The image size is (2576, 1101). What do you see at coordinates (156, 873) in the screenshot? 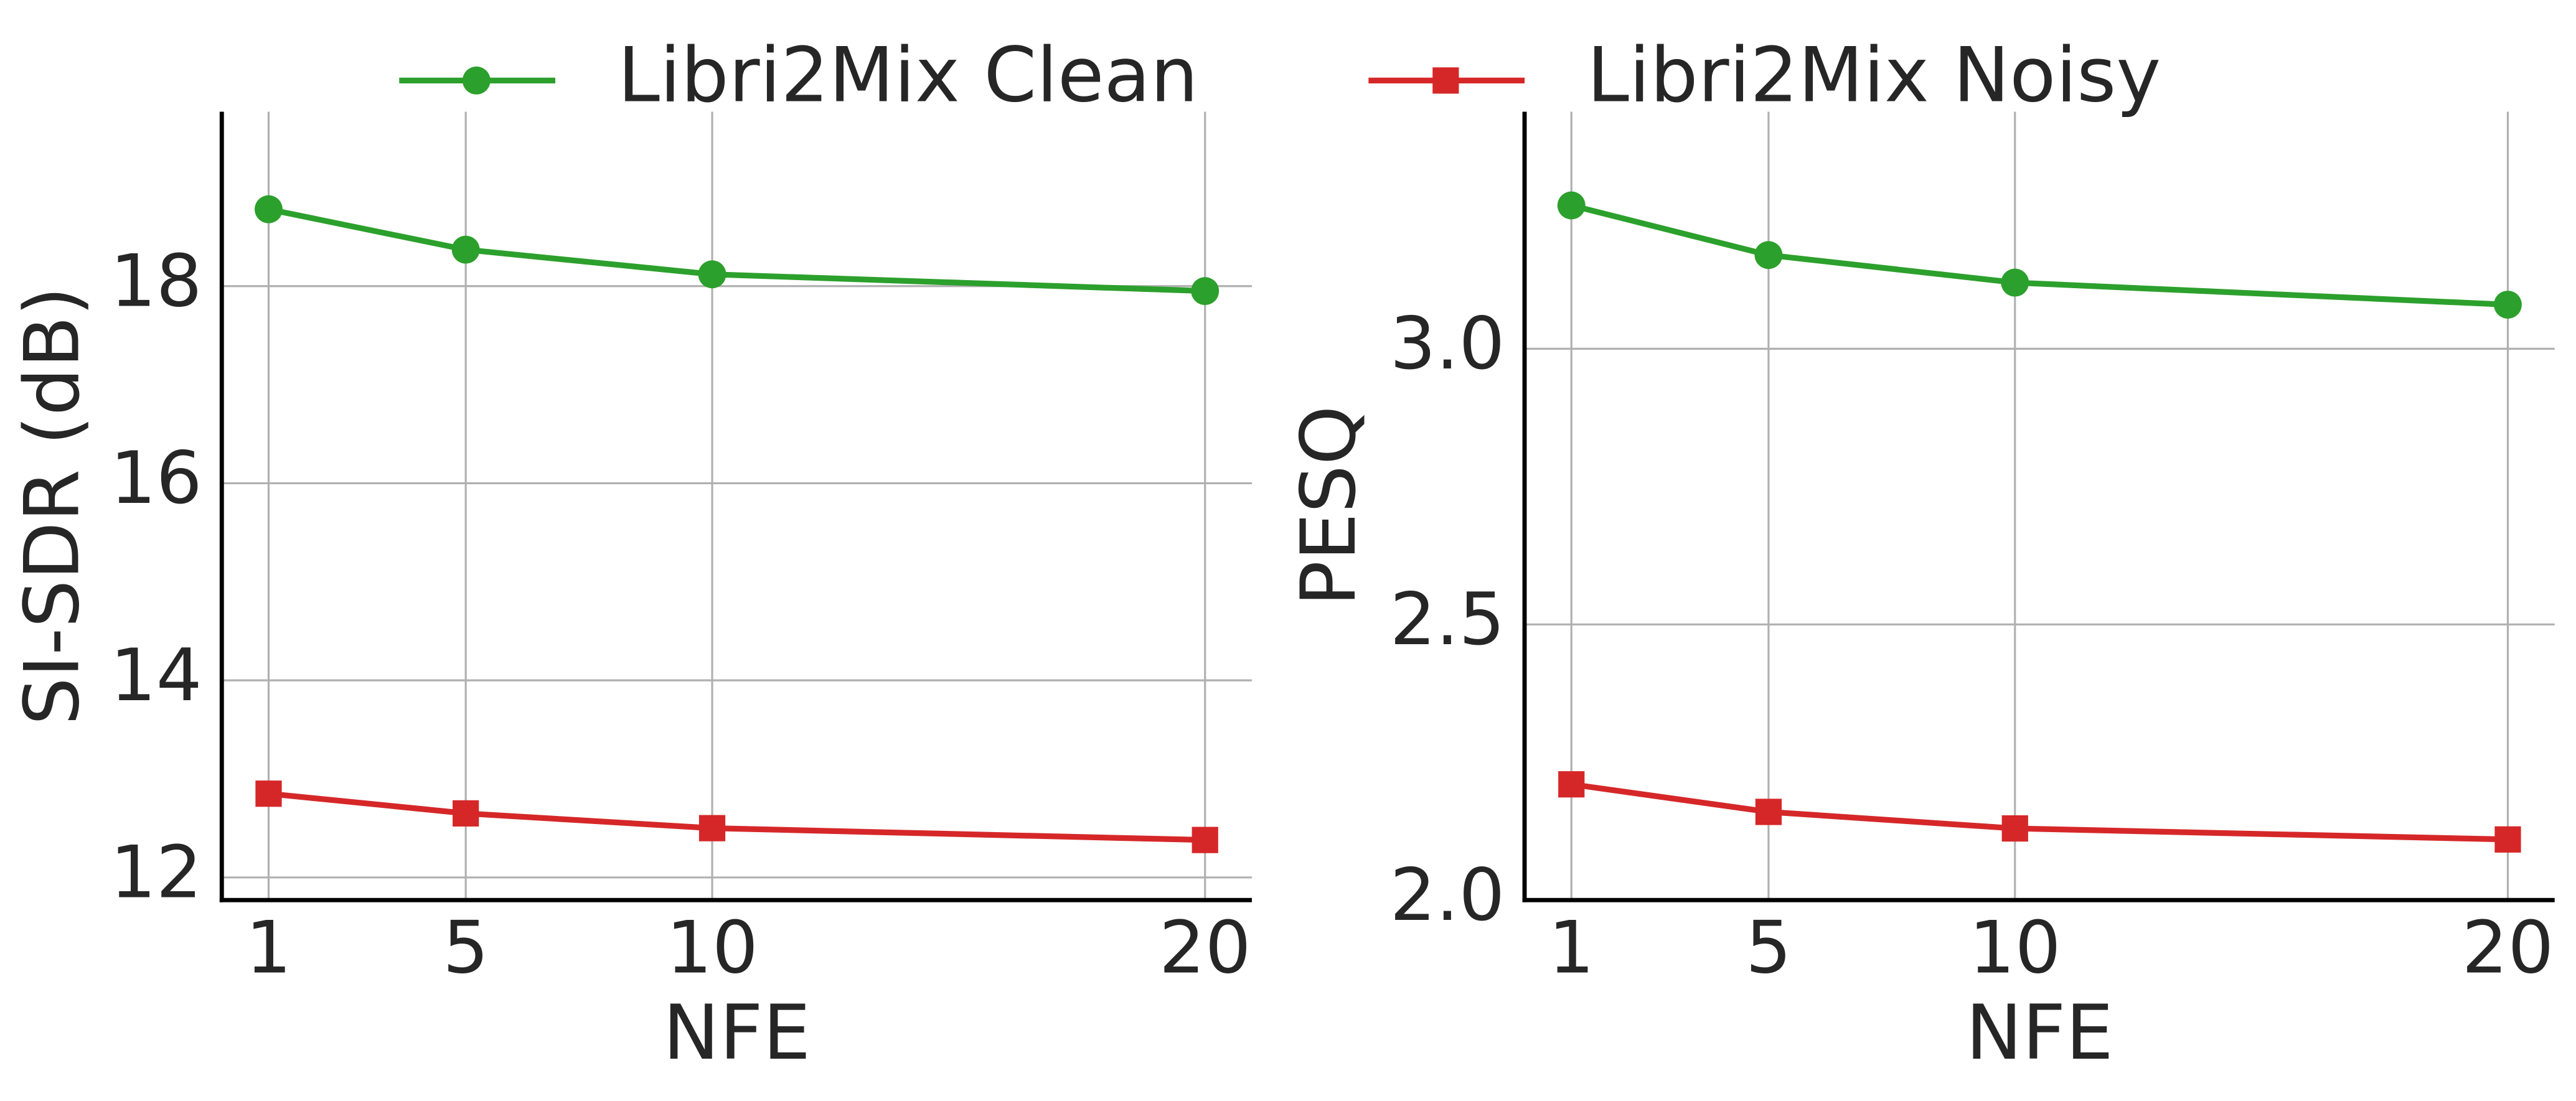
I see `y-tick-label: 12` at bounding box center [156, 873].